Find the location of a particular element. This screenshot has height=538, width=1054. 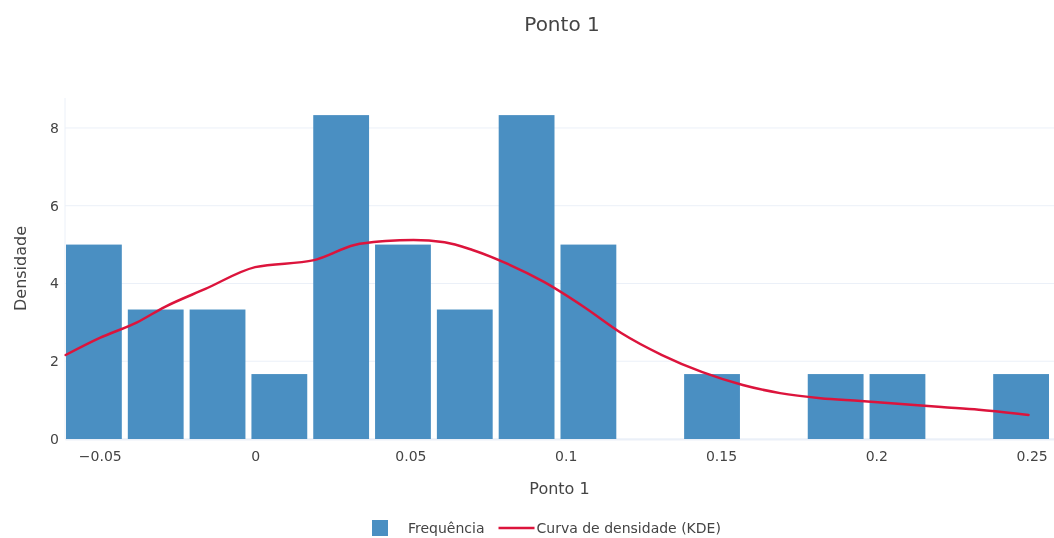

y-tick-label: 8 is located at coordinates (54, 127).